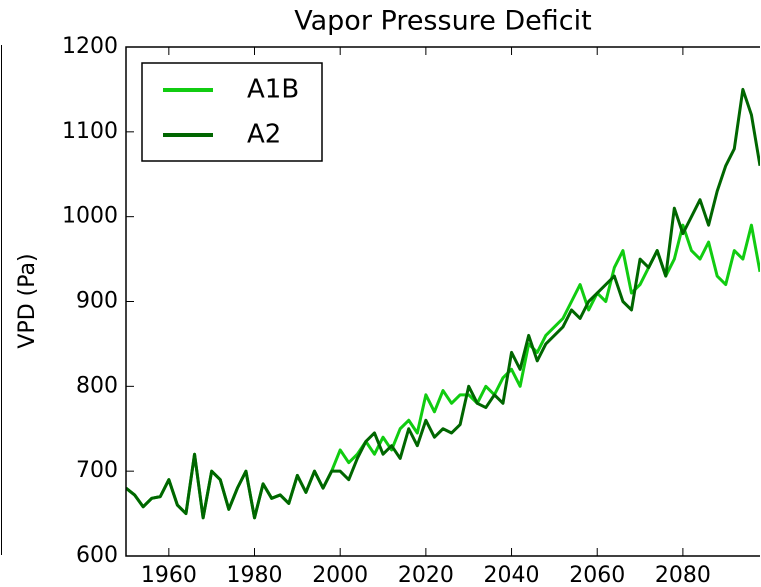 The width and height of the screenshot is (761, 587). I want to click on y-tick-label: 1000, so click(90, 216).